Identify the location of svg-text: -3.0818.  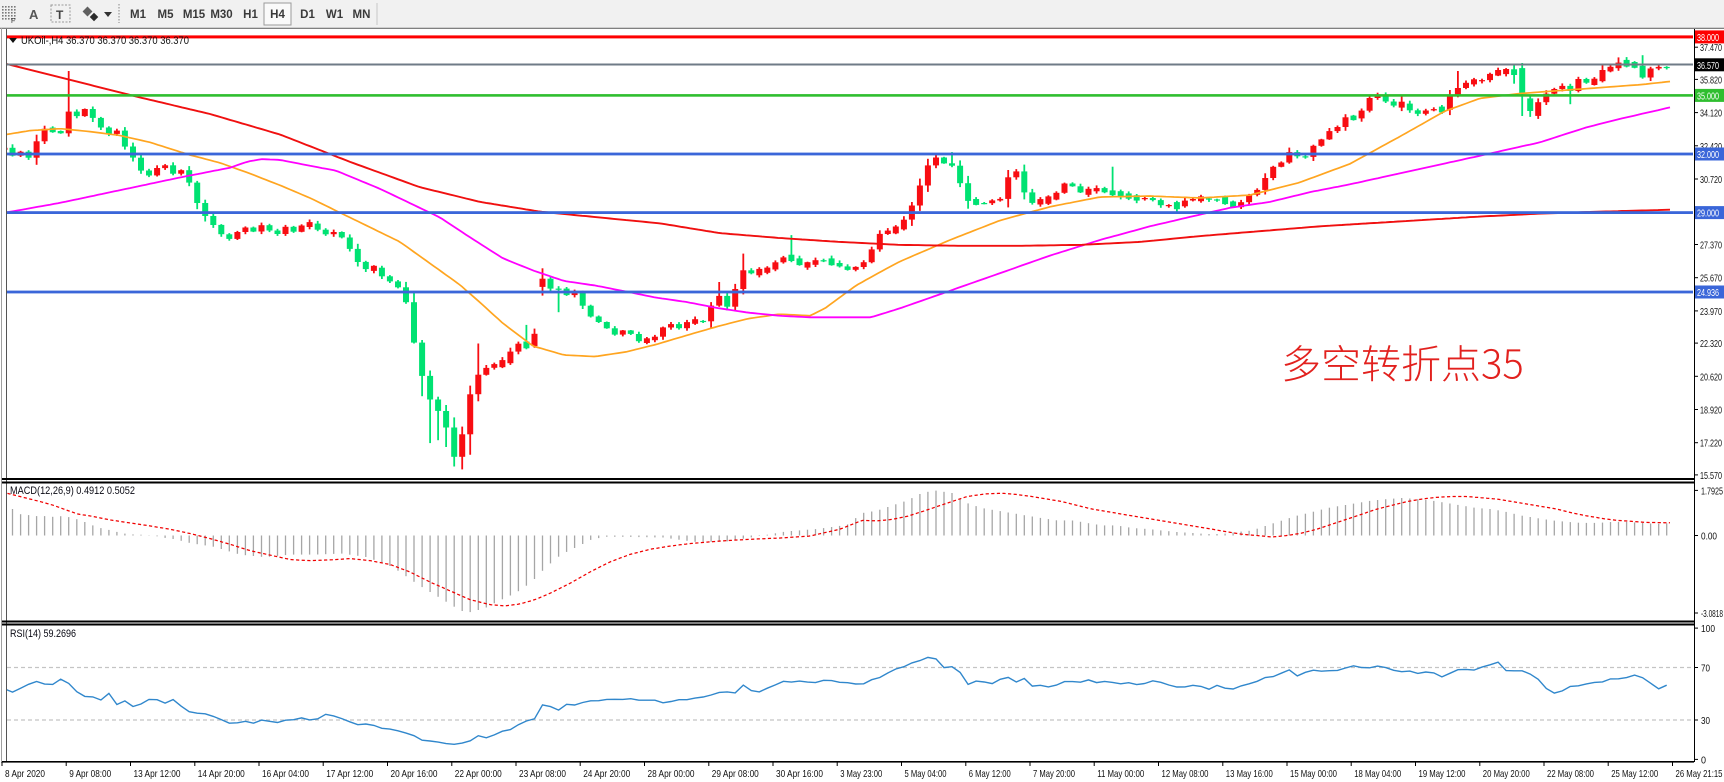
(1712, 614).